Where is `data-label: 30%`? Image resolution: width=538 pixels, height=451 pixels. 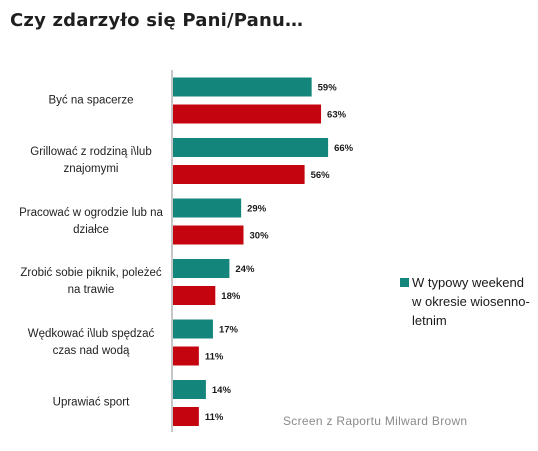
data-label: 30% is located at coordinates (260, 236).